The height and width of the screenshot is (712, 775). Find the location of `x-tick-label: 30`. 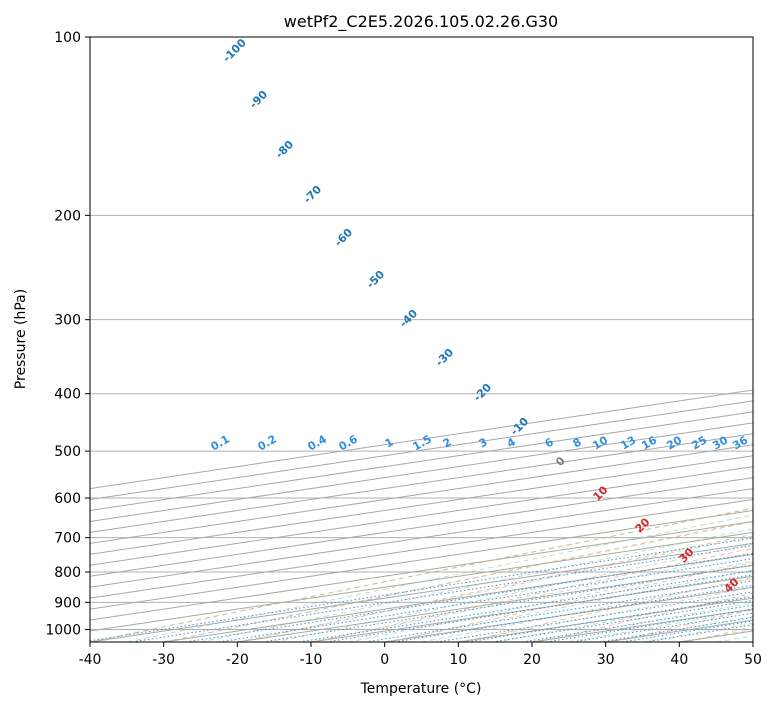

x-tick-label: 30 is located at coordinates (606, 660).